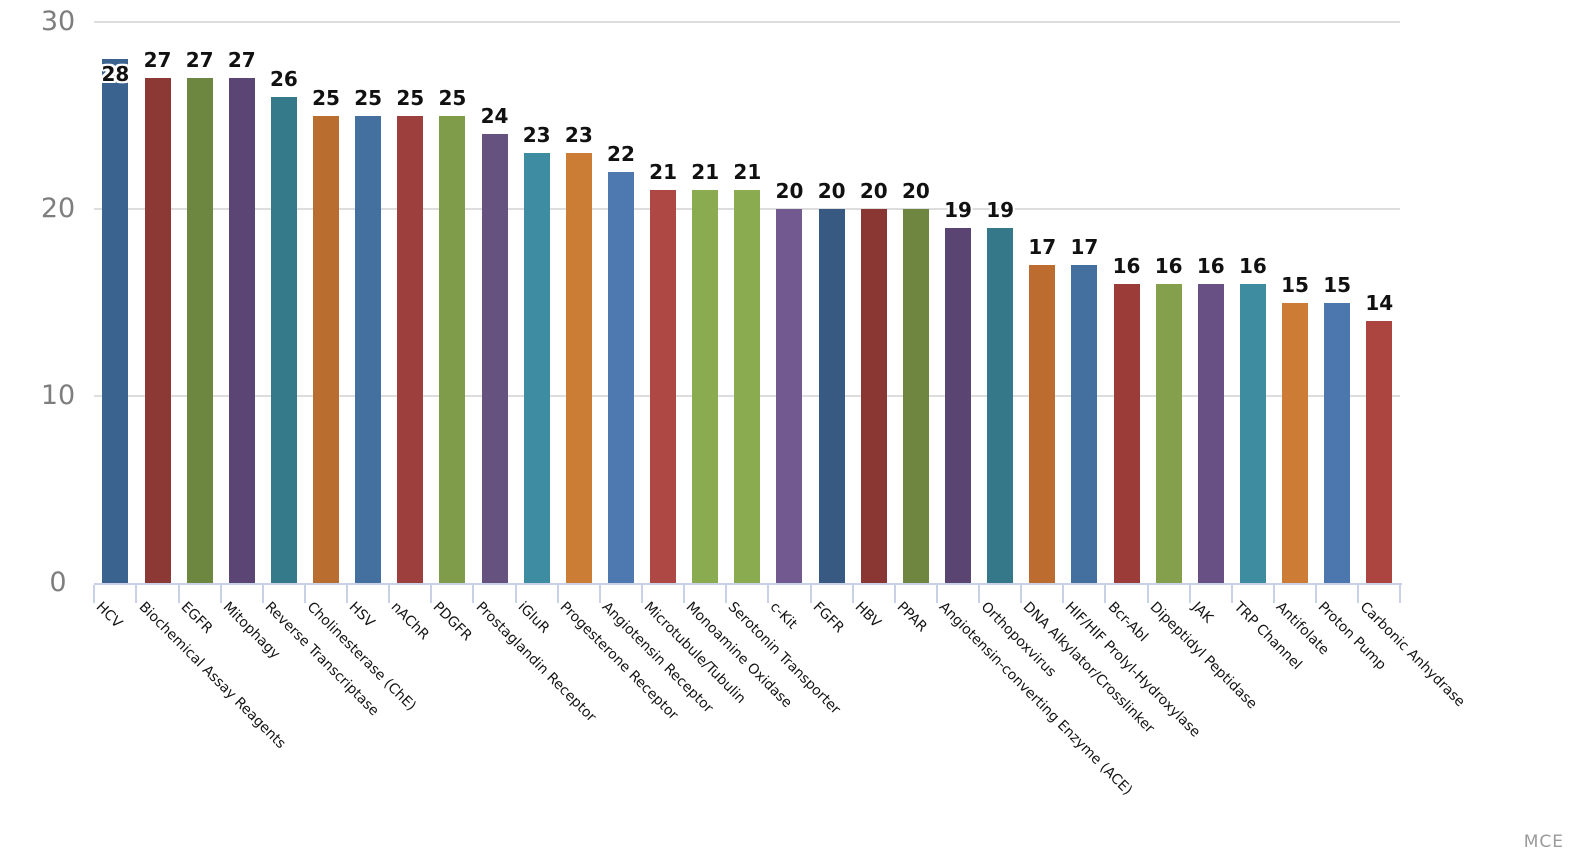 The height and width of the screenshot is (860, 1580). Describe the element at coordinates (533, 618) in the screenshot. I see `x-axis-category-label: iGluR` at that location.